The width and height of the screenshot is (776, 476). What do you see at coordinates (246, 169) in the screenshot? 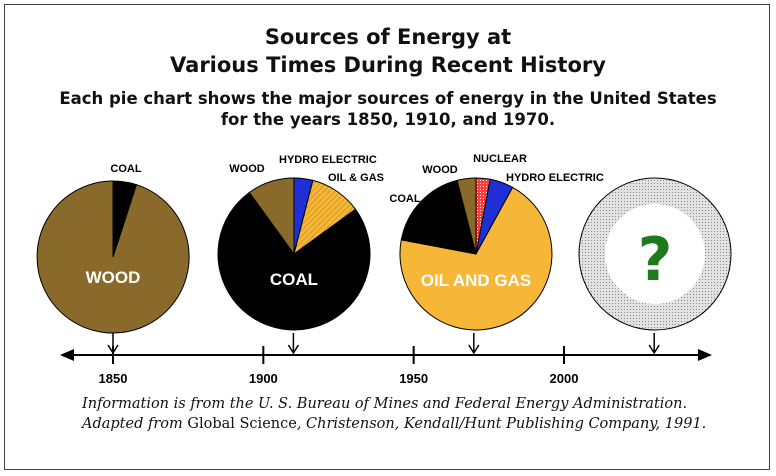
I see `pie-1910-label-wood: WOOD` at bounding box center [246, 169].